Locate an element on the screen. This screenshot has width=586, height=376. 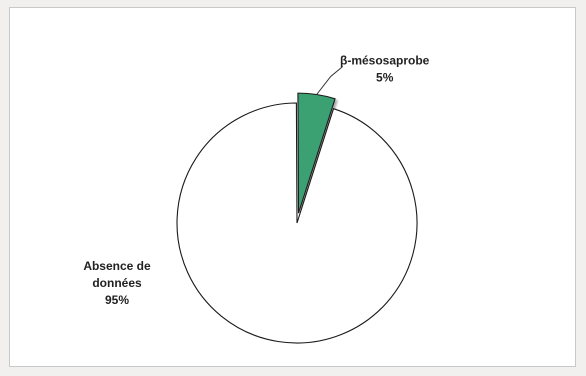
slice-label-1-line-0: Absence de is located at coordinates (117, 266).